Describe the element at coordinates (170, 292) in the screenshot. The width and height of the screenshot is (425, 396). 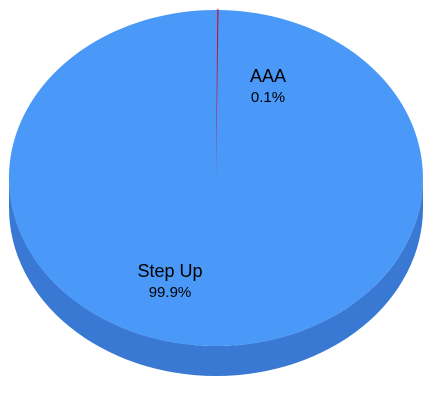
I see `slice-percent-step-up: 99.9%` at that location.